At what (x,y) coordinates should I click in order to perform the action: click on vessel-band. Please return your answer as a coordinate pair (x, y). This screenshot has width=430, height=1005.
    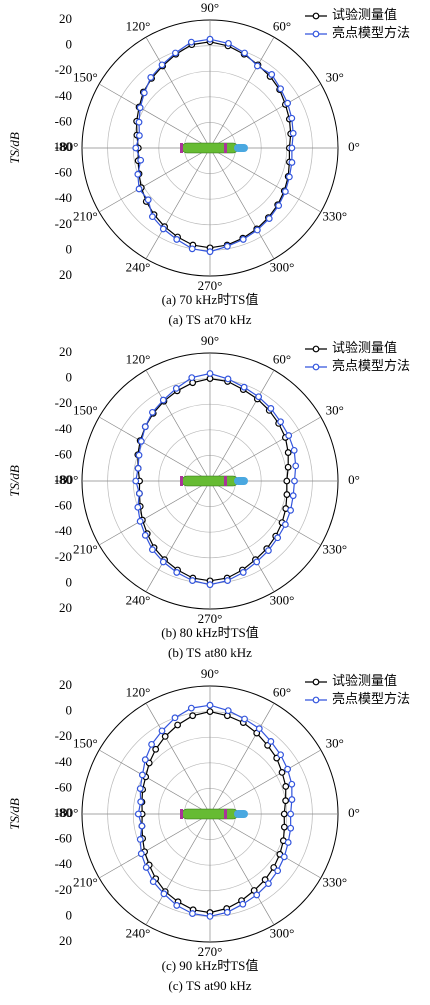
    Looking at the image, I should click on (225, 481).